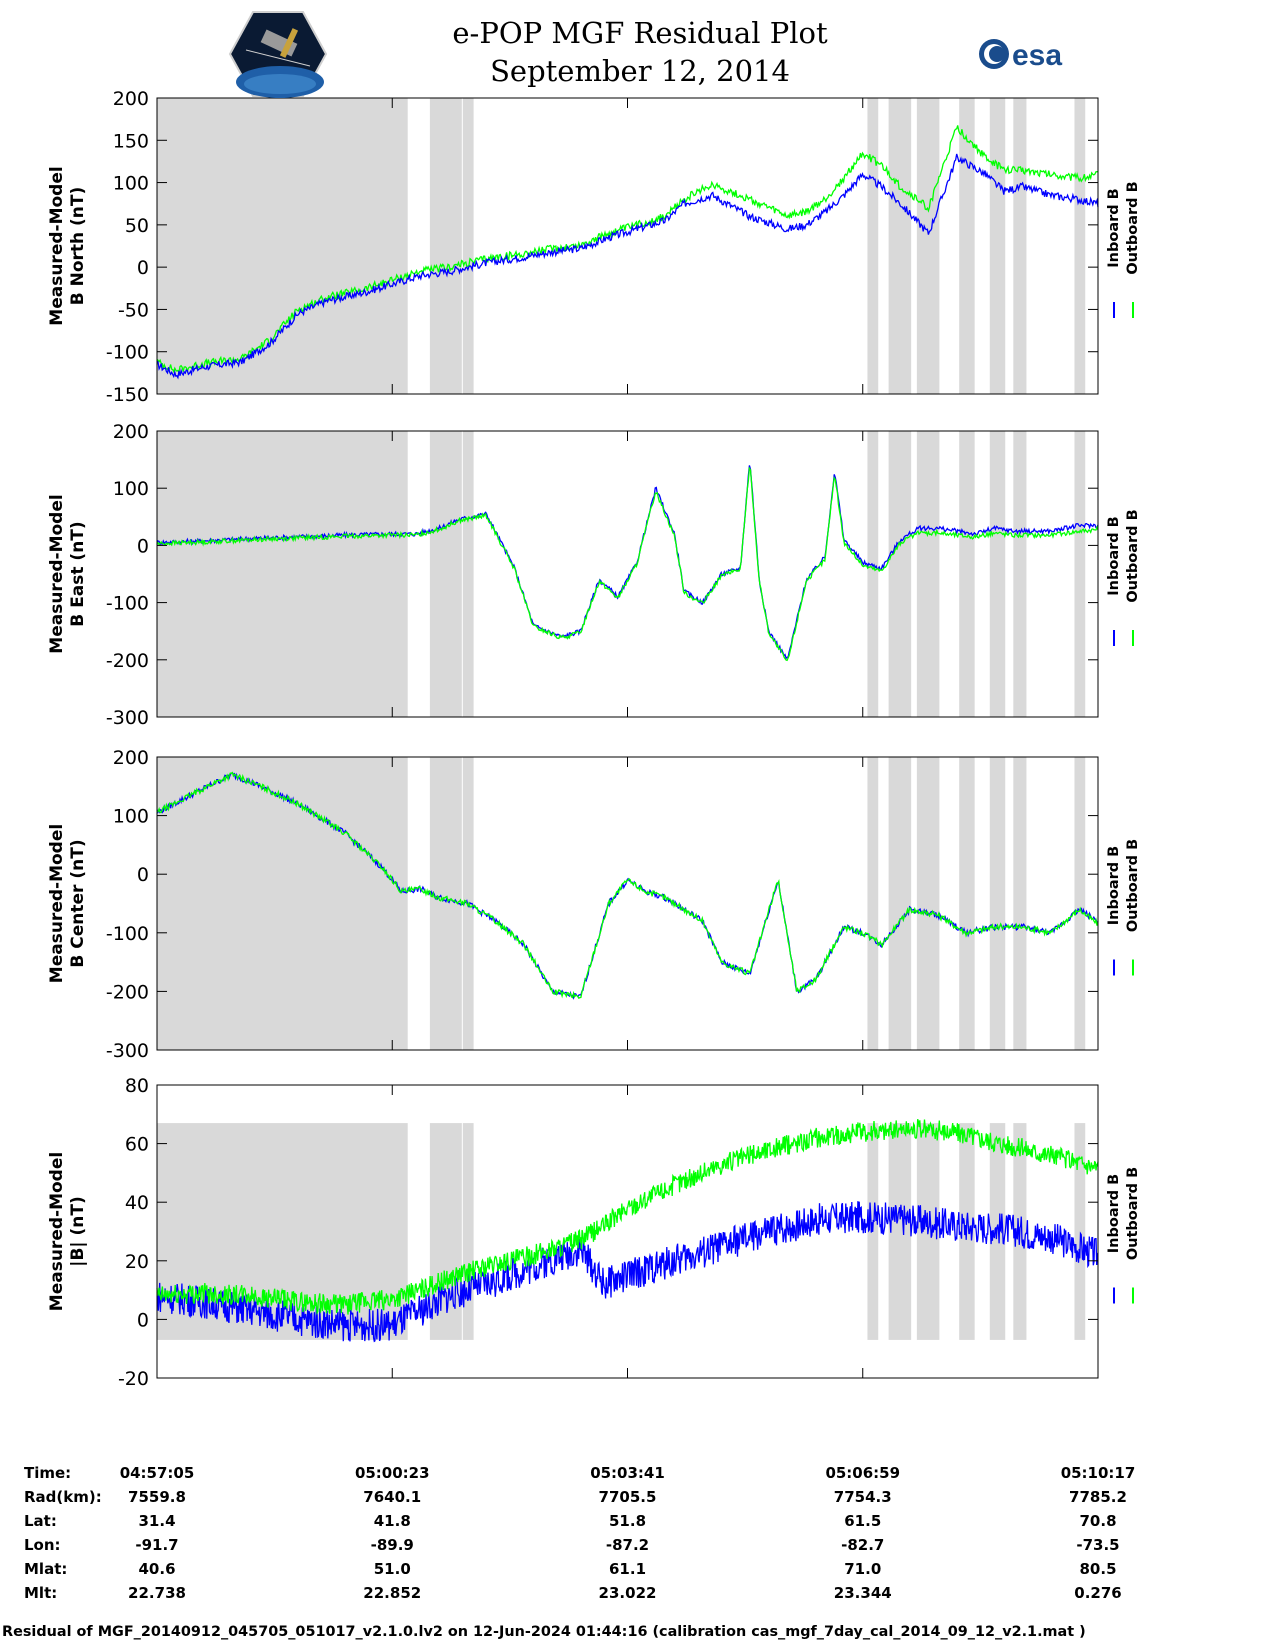  What do you see at coordinates (863, 1473) in the screenshot?
I see `info-cell: 05:06:59` at bounding box center [863, 1473].